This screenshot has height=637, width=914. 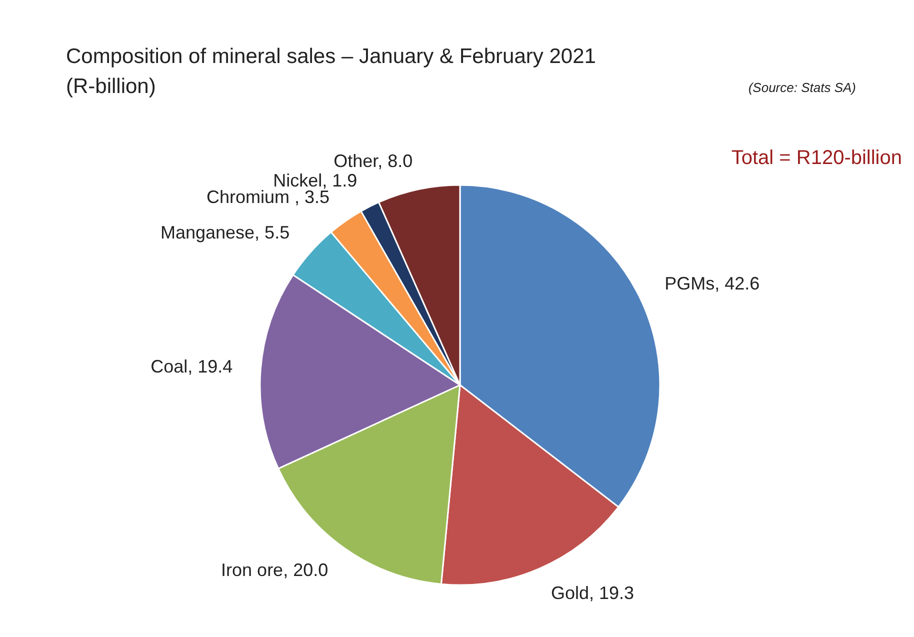 What do you see at coordinates (315, 180) in the screenshot?
I see `slice-label: Nickel, 1.9` at bounding box center [315, 180].